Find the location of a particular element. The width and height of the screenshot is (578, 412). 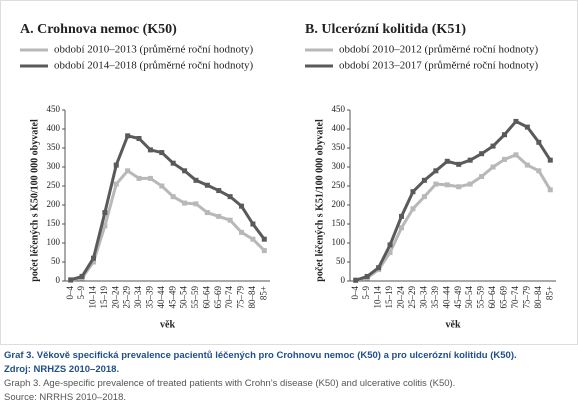

y-tick-label: 450 is located at coordinates (54, 109).